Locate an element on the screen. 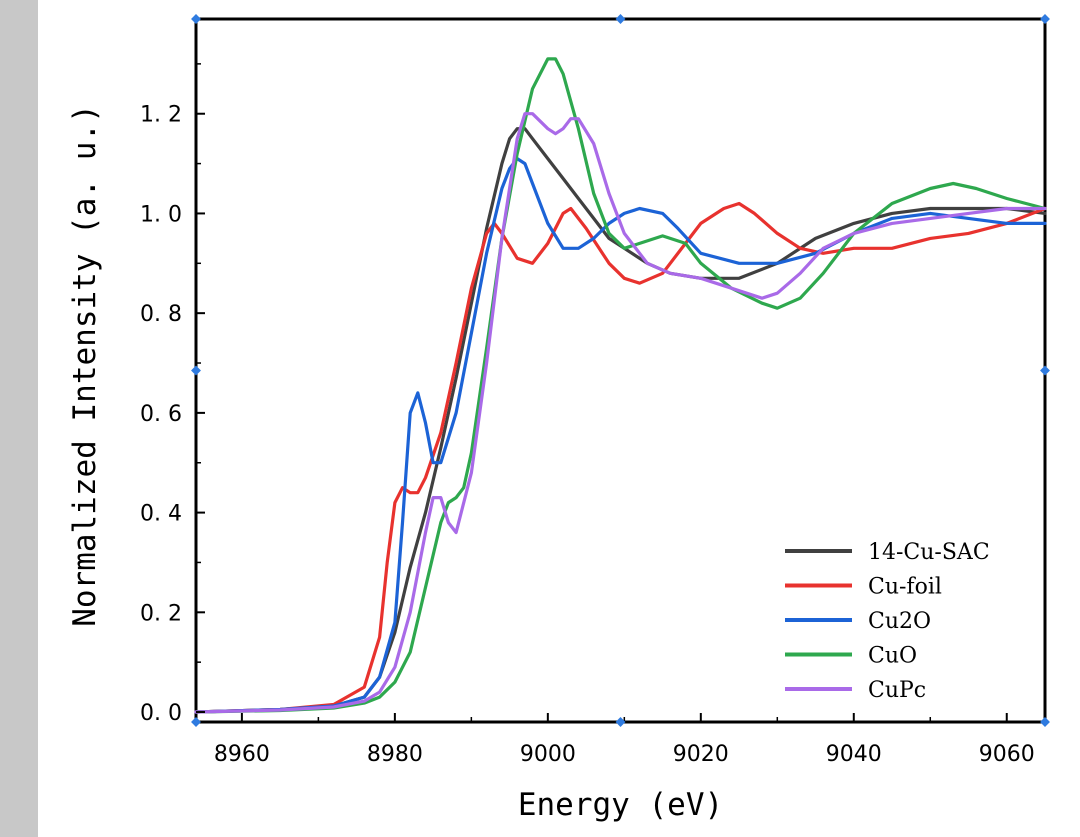 This screenshot has height=837, width=1080. legend-label: Cu-foil is located at coordinates (905, 587).